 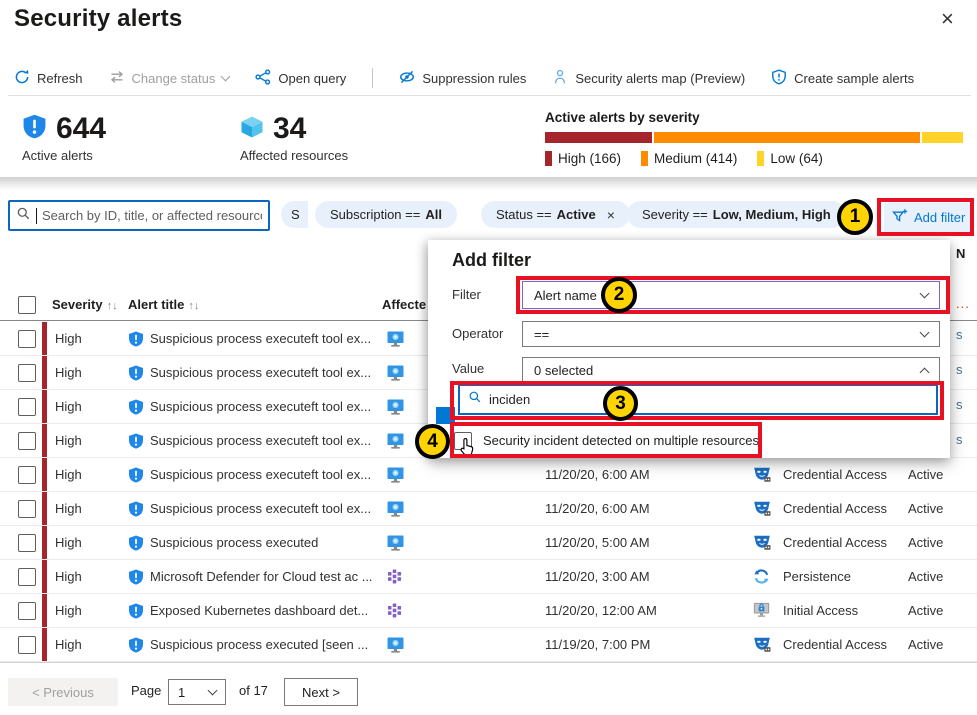 What do you see at coordinates (85, 304) in the screenshot?
I see `column-header-severity: Severity ↑↓` at bounding box center [85, 304].